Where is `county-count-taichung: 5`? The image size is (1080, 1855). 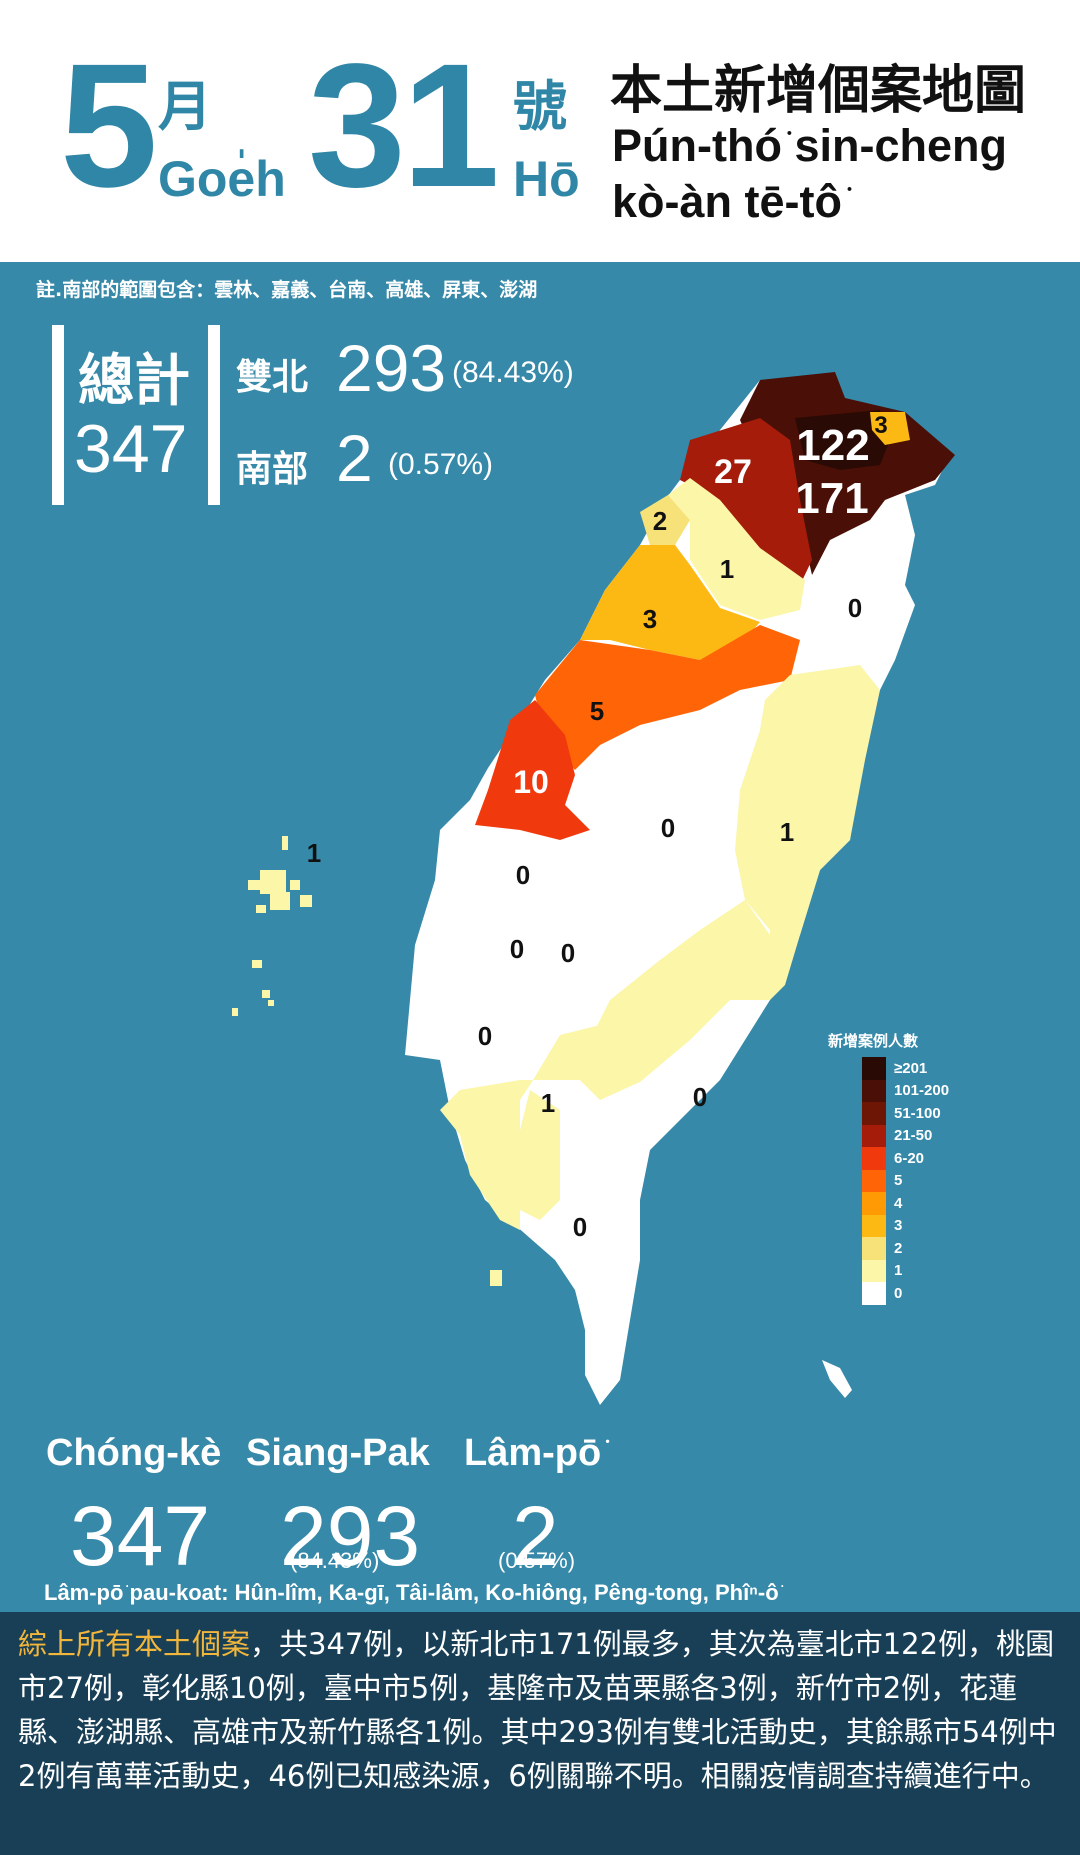
county-count-taichung: 5 is located at coordinates (597, 711).